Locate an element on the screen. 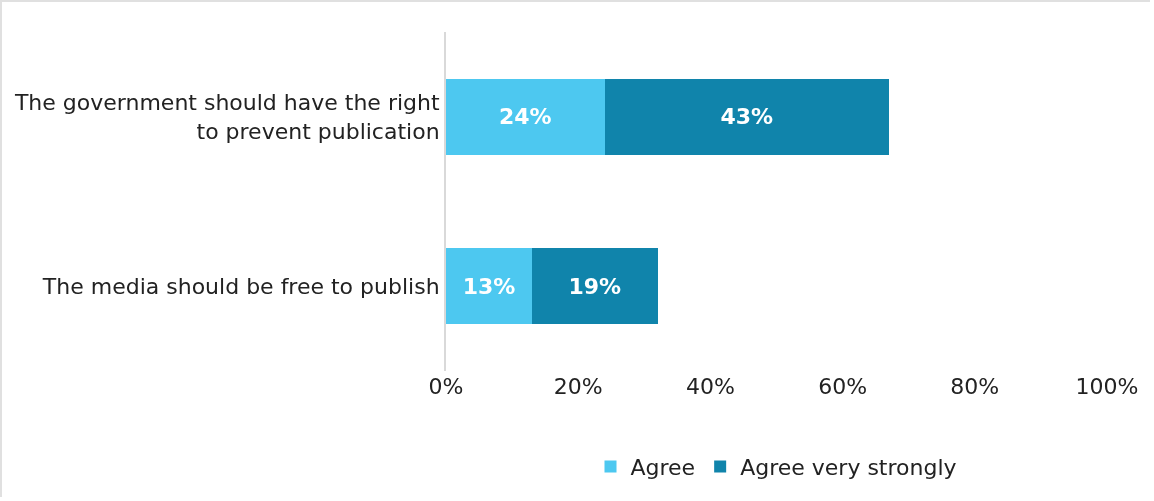  data-label: 24% is located at coordinates (525, 117).